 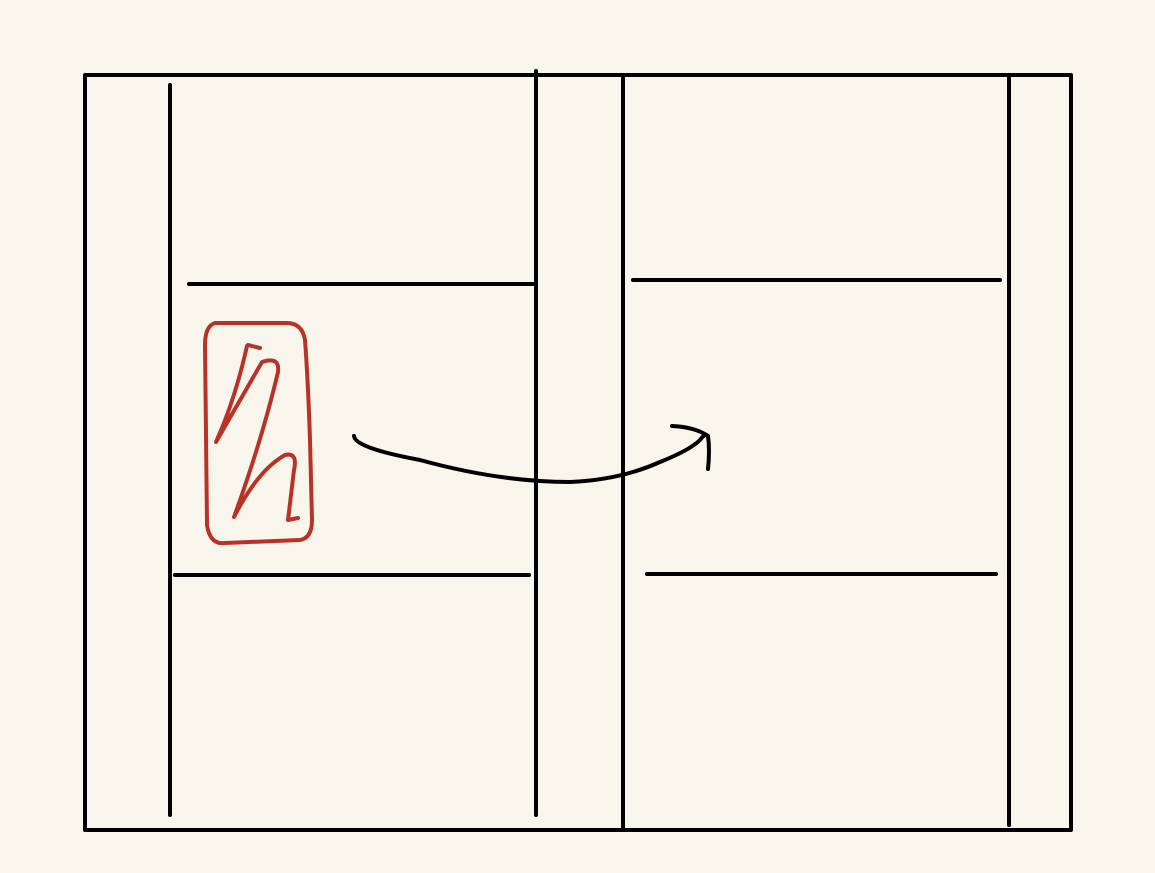 What do you see at coordinates (690, 447) in the screenshot?
I see `arrow-head` at bounding box center [690, 447].